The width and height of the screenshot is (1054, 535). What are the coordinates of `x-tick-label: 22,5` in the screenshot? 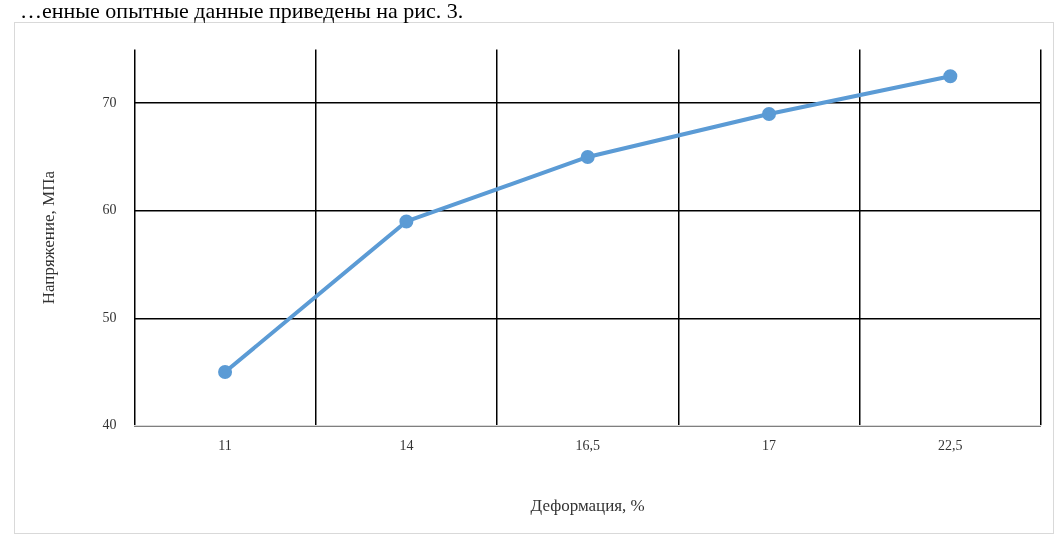 It's located at (950, 445).